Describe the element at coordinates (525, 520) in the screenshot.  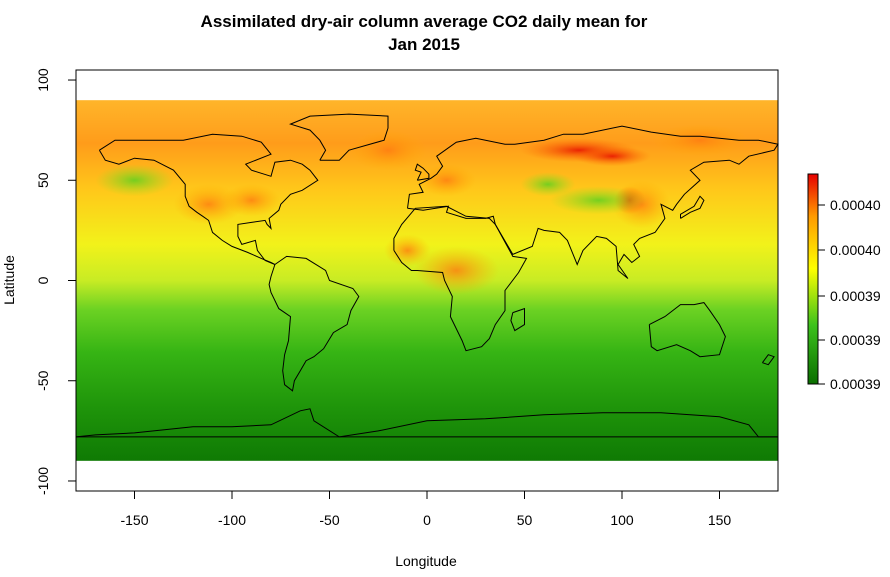
I see `x-tick-label: 50` at that location.